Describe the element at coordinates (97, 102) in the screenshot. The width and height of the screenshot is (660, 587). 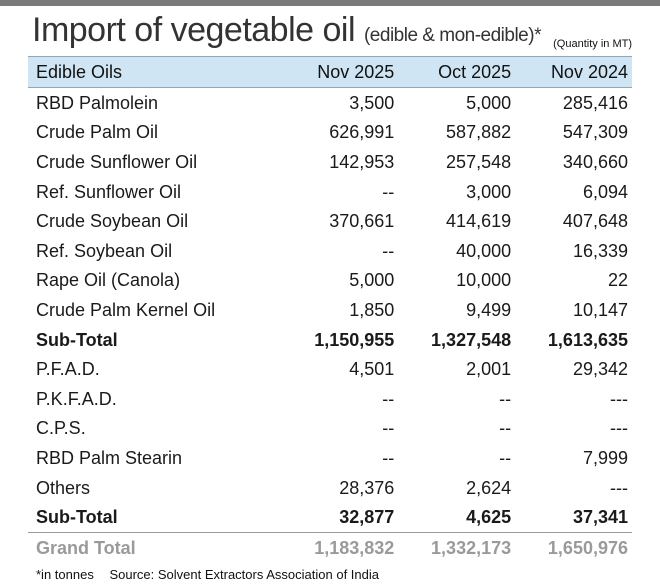
I see `row-label: RBD Palmolein` at that location.